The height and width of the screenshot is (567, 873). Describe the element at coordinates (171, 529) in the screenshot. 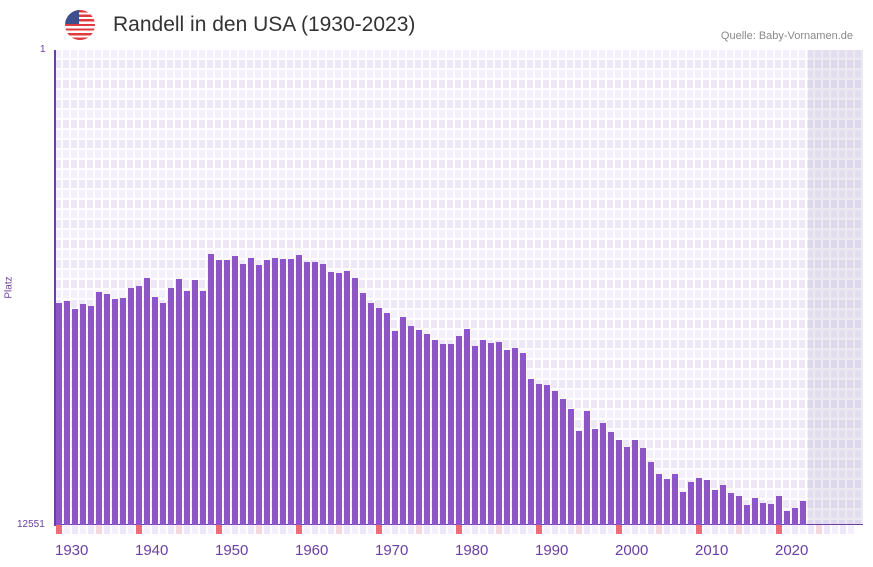

I see `year-marker-1944` at that location.